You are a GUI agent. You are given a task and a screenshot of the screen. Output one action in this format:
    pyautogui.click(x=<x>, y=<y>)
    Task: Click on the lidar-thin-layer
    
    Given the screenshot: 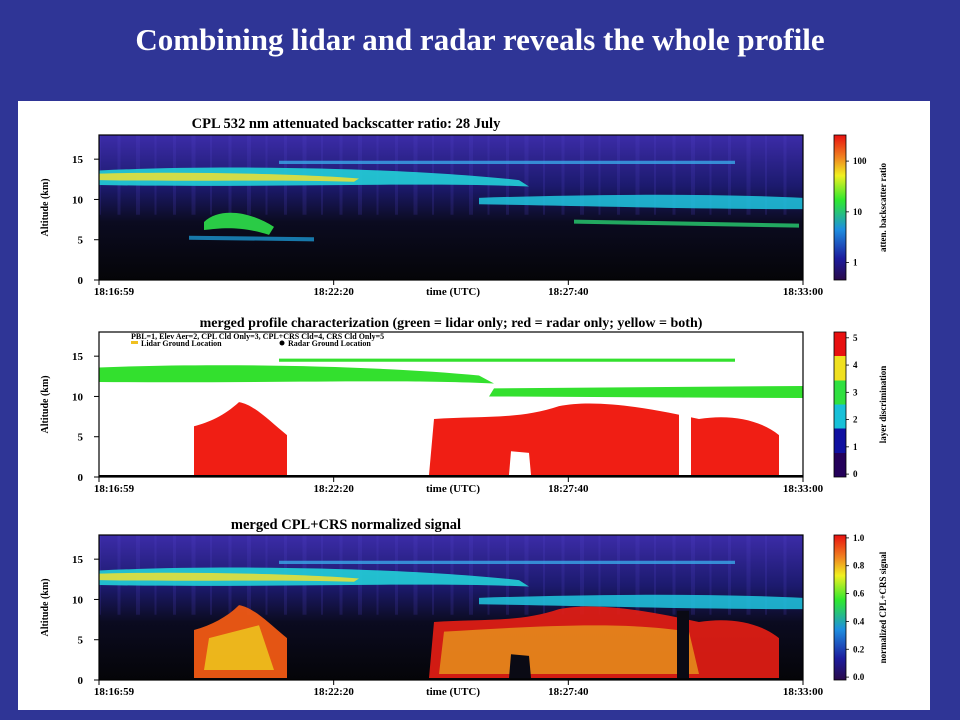 What is the action you would take?
    pyautogui.click(x=507, y=360)
    